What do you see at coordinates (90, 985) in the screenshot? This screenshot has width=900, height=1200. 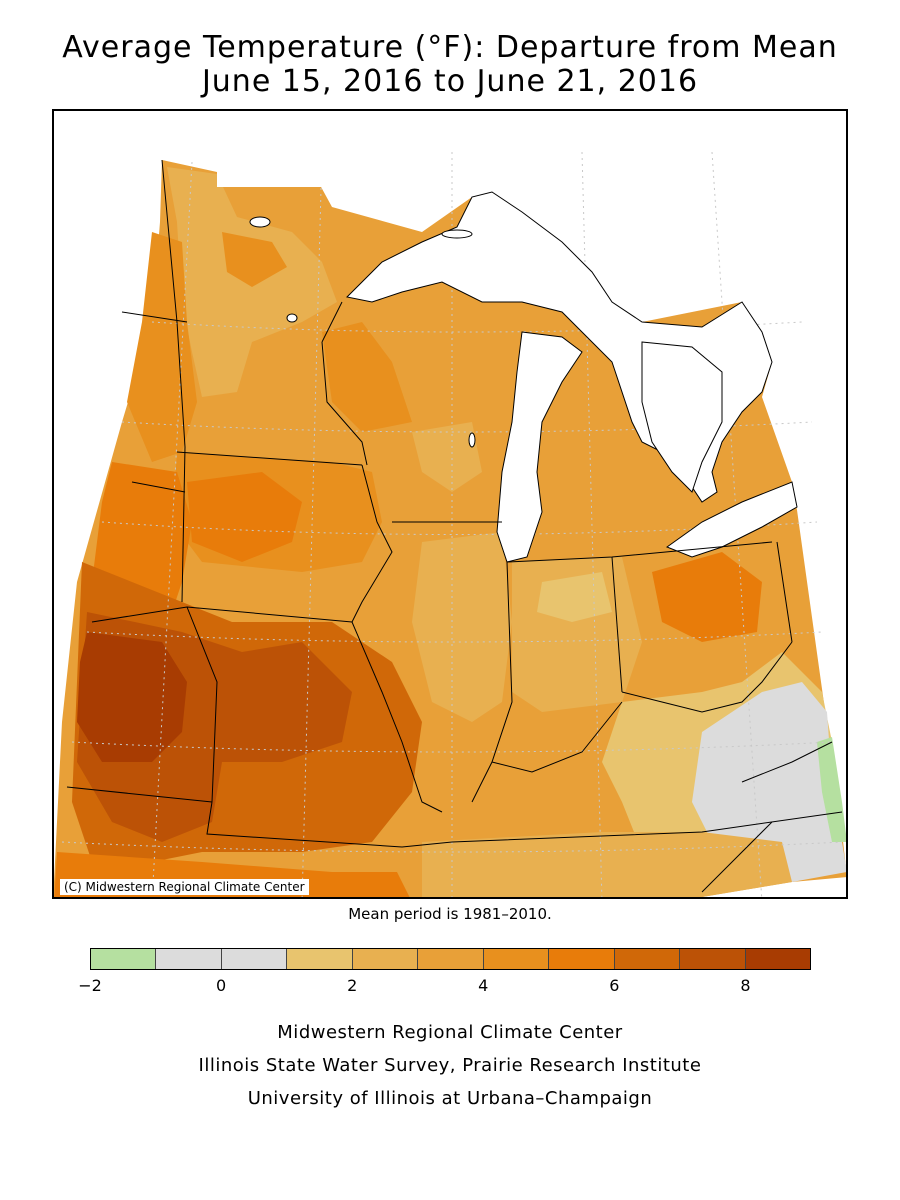 I see `legend-tick-label: −2` at bounding box center [90, 985].